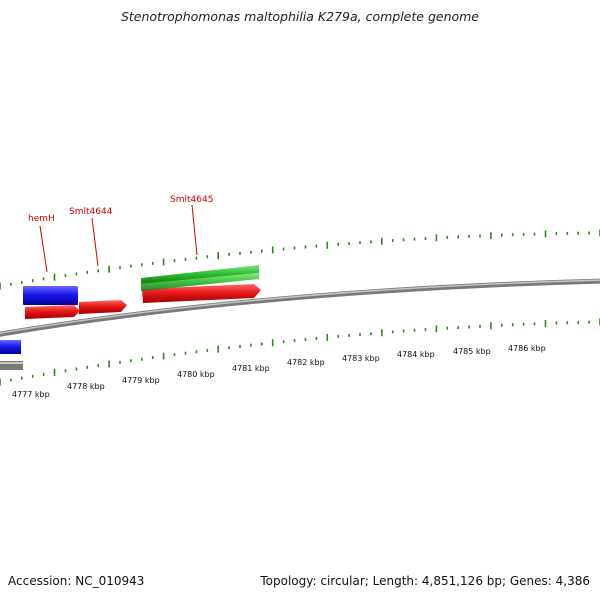 The width and height of the screenshot is (600, 600). I want to click on backbone-track, so click(300, 307).